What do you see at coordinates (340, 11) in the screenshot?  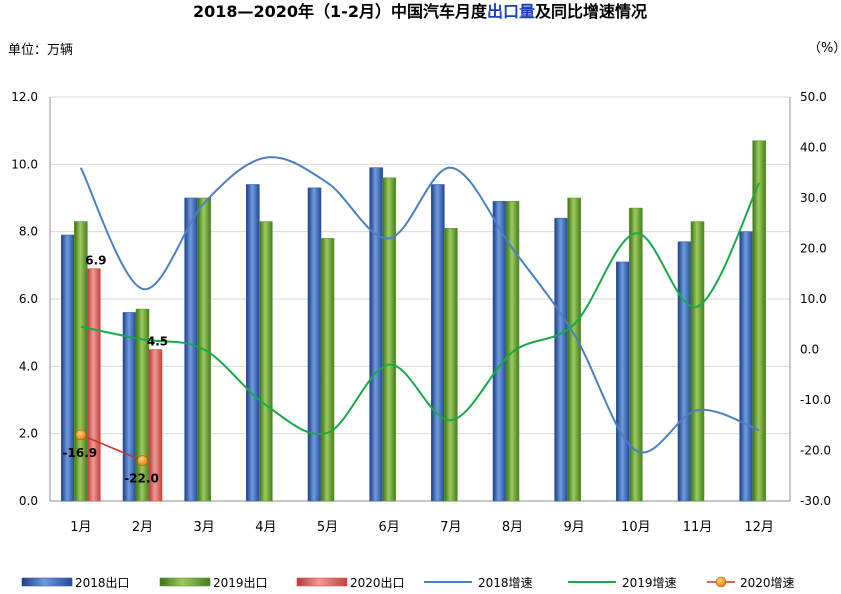 I see `title-part-1: 2018—2020年（1-2月）中国汽车月度` at bounding box center [340, 11].